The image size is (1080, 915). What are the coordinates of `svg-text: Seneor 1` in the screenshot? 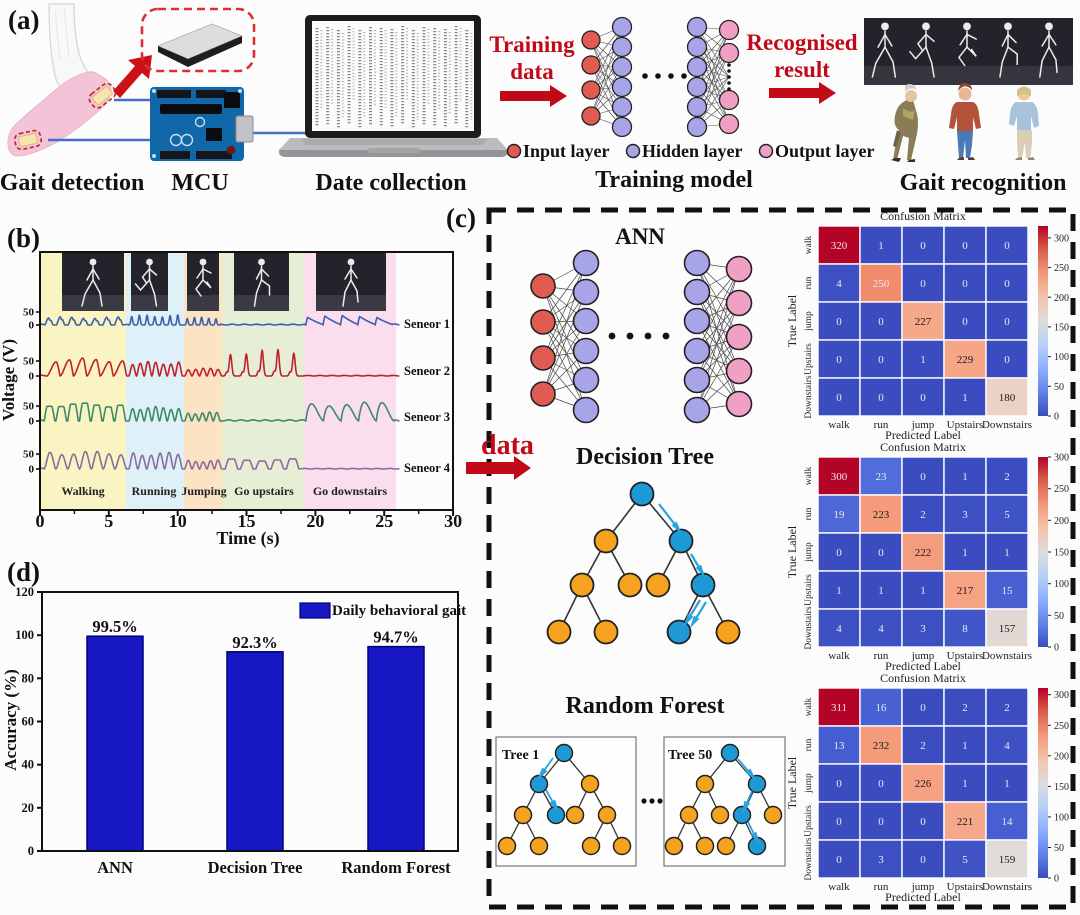 It's located at (427, 324).